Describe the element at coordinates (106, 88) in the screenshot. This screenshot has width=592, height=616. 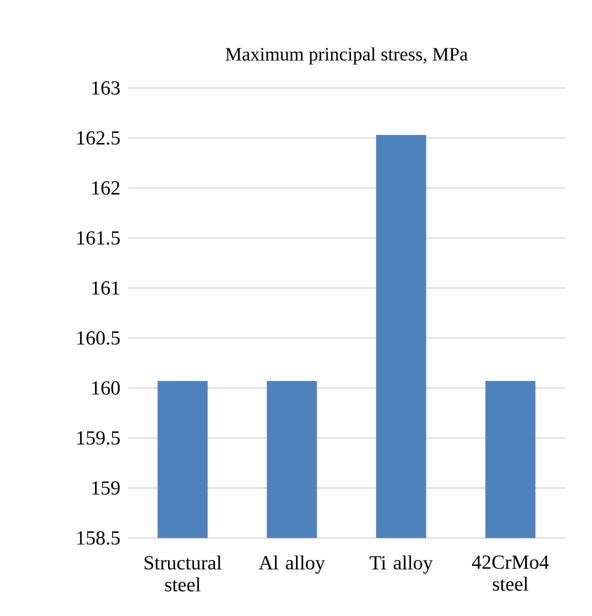
I see `y-tick-label: 163` at that location.